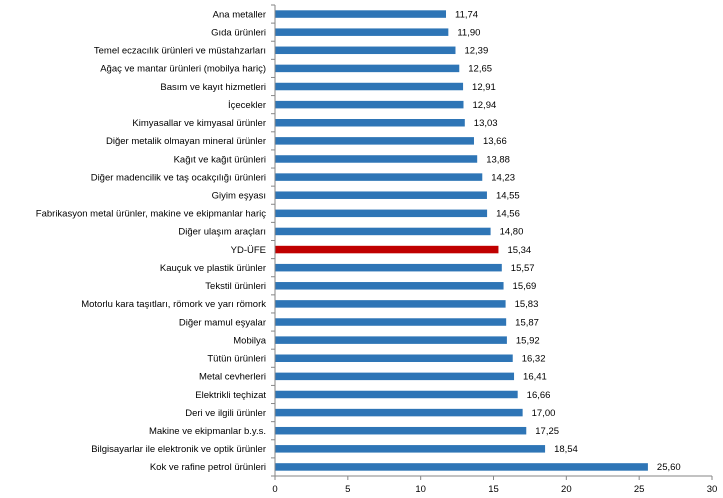 This screenshot has height=498, width=723. Describe the element at coordinates (508, 214) in the screenshot. I see `value-label: 14,56` at that location.